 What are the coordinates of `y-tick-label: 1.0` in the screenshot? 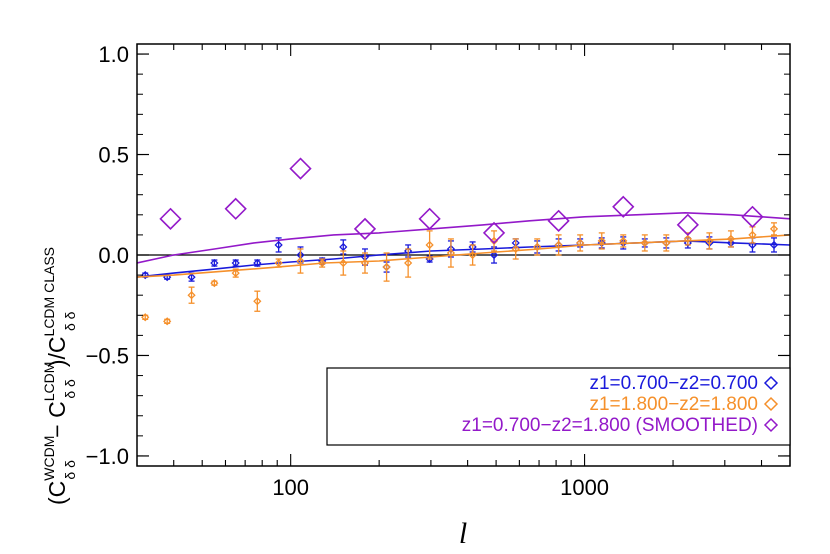 It's located at (113, 54).